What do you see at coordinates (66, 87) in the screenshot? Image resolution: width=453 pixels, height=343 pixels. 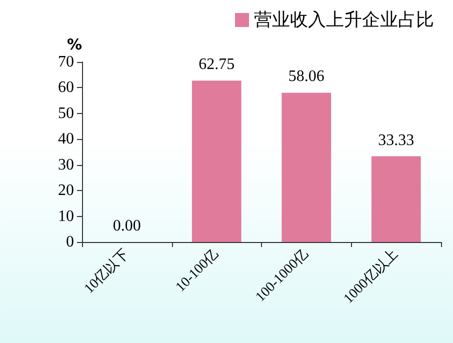 I see `y-tick-label: 60` at bounding box center [66, 87].